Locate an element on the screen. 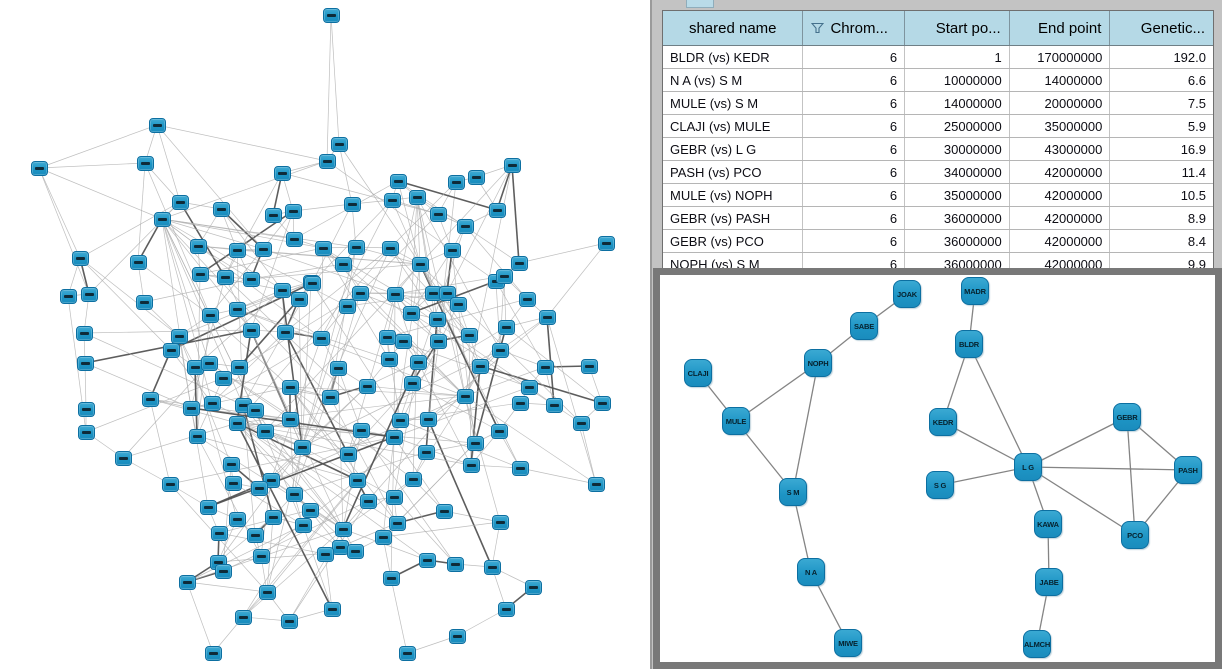 Image resolution: width=1222 pixels, height=669 pixels. table-row: MULE (vs) S M 6 14000000 20000000 7.5 is located at coordinates (938, 103).